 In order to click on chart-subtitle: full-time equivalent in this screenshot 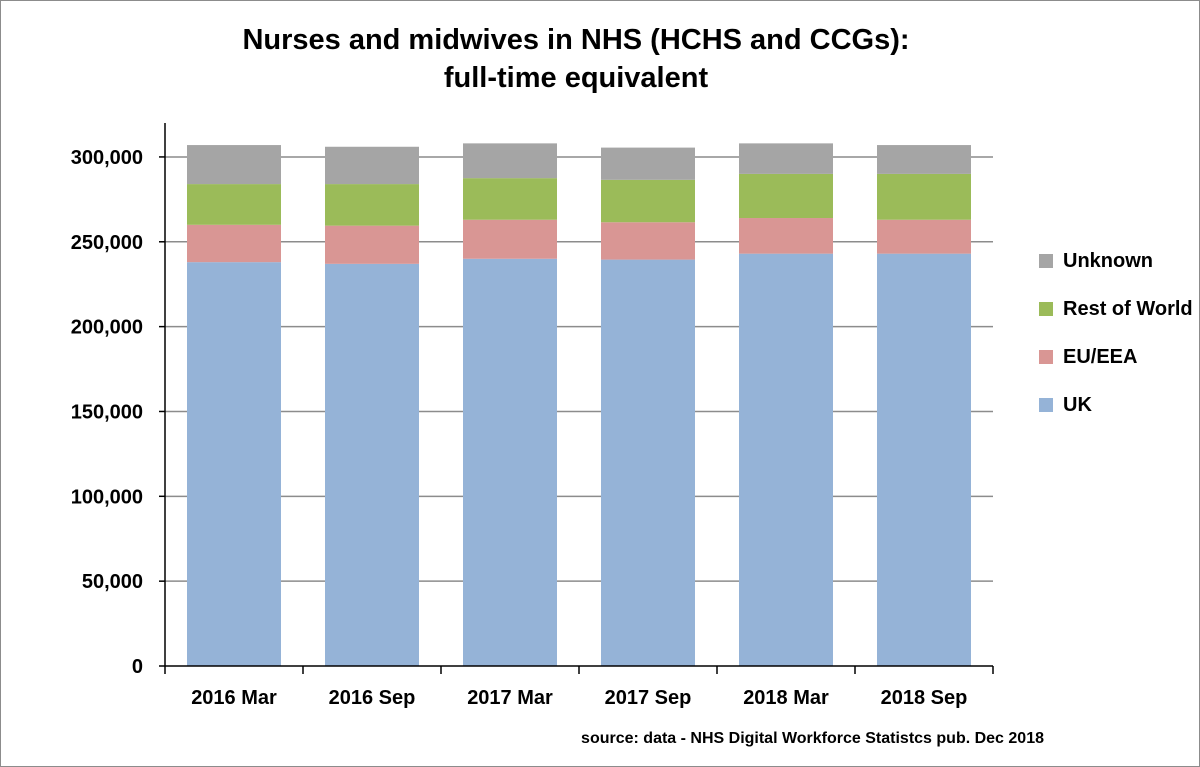, I will do `click(576, 78)`.